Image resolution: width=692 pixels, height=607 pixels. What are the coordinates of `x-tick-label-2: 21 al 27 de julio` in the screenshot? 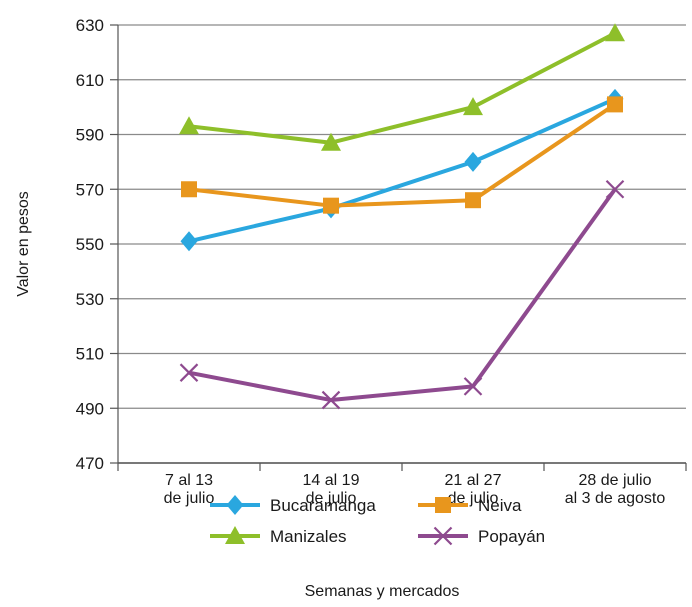 It's located at (473, 489).